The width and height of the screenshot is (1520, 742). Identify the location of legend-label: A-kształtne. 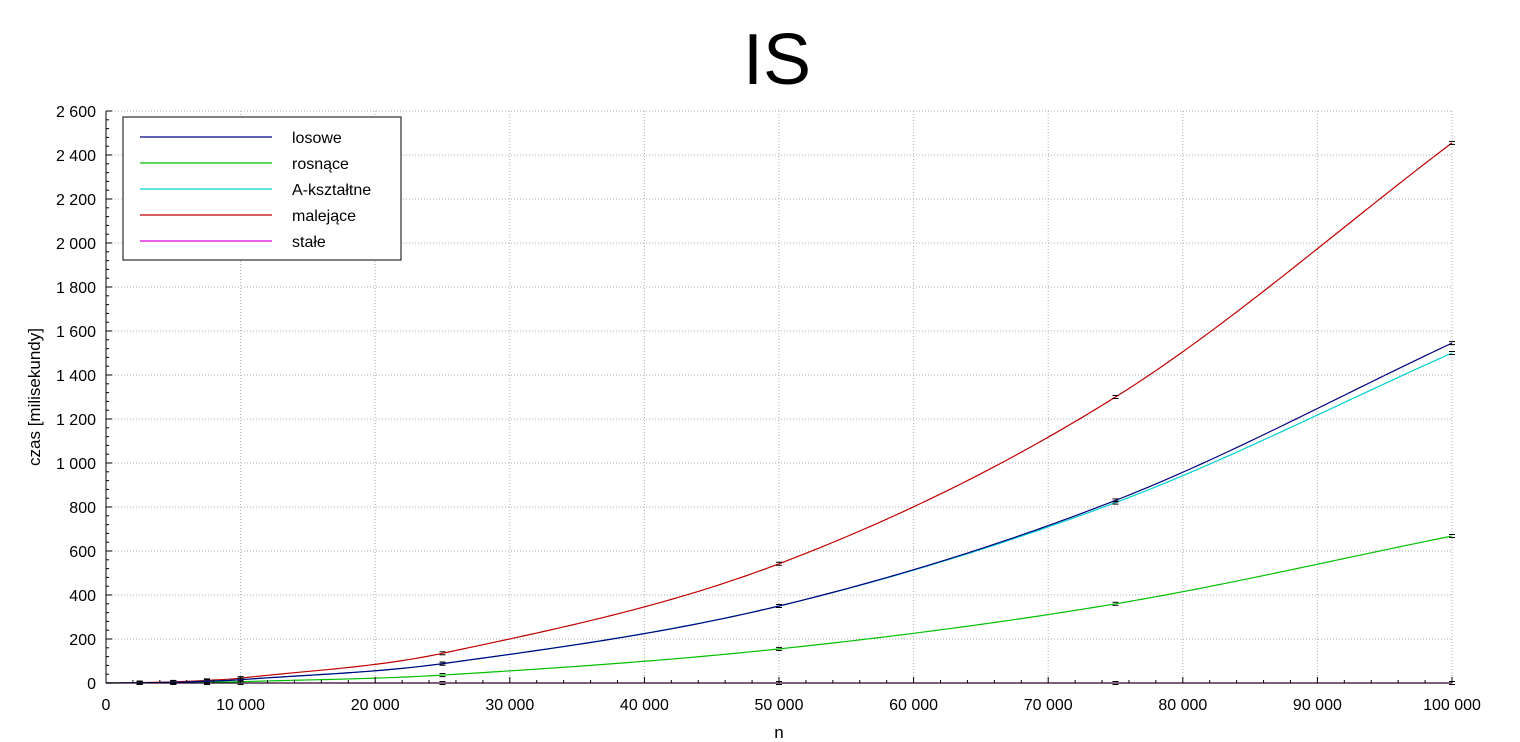
(331, 190).